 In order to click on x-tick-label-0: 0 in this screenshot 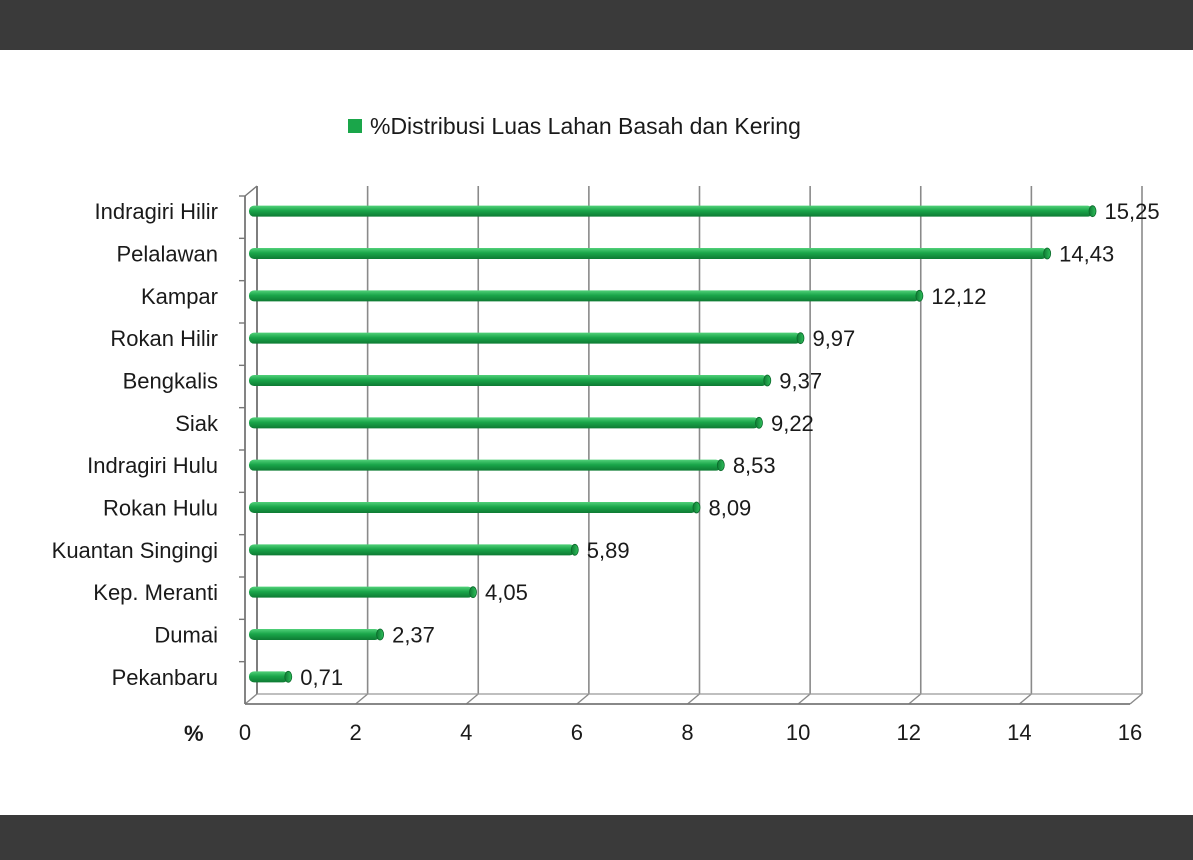, I will do `click(245, 732)`.